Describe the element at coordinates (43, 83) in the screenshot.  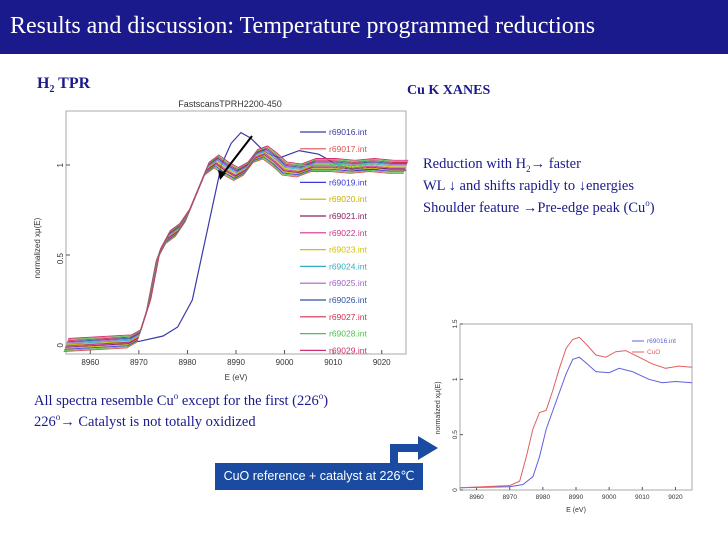
I see `h2-tpr-main: H` at that location.